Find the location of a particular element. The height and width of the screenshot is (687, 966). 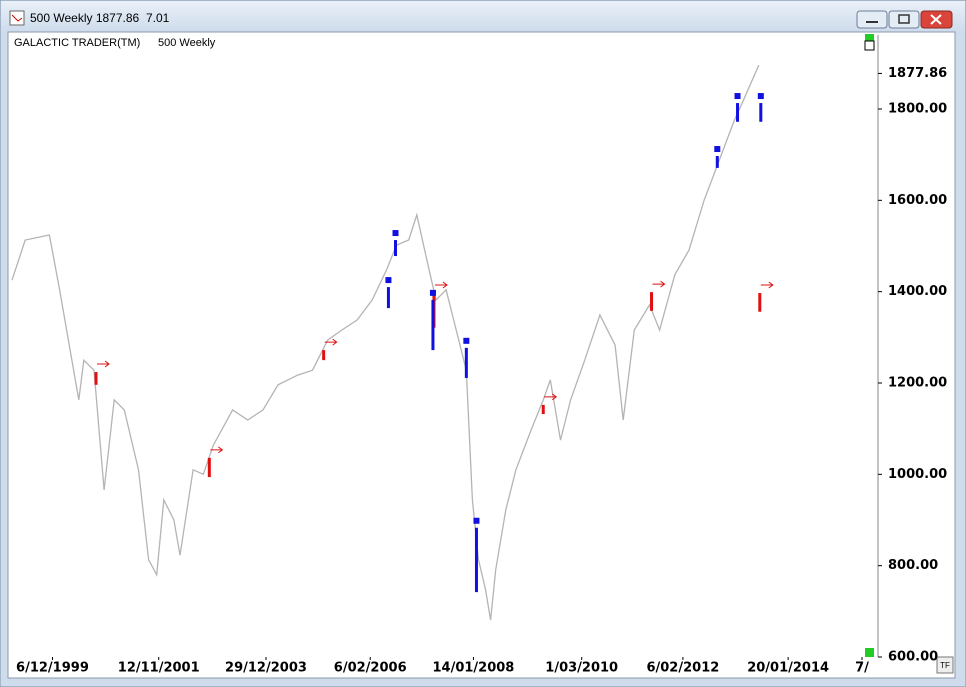

chart-subtitle: 500 Weekly is located at coordinates (187, 43).